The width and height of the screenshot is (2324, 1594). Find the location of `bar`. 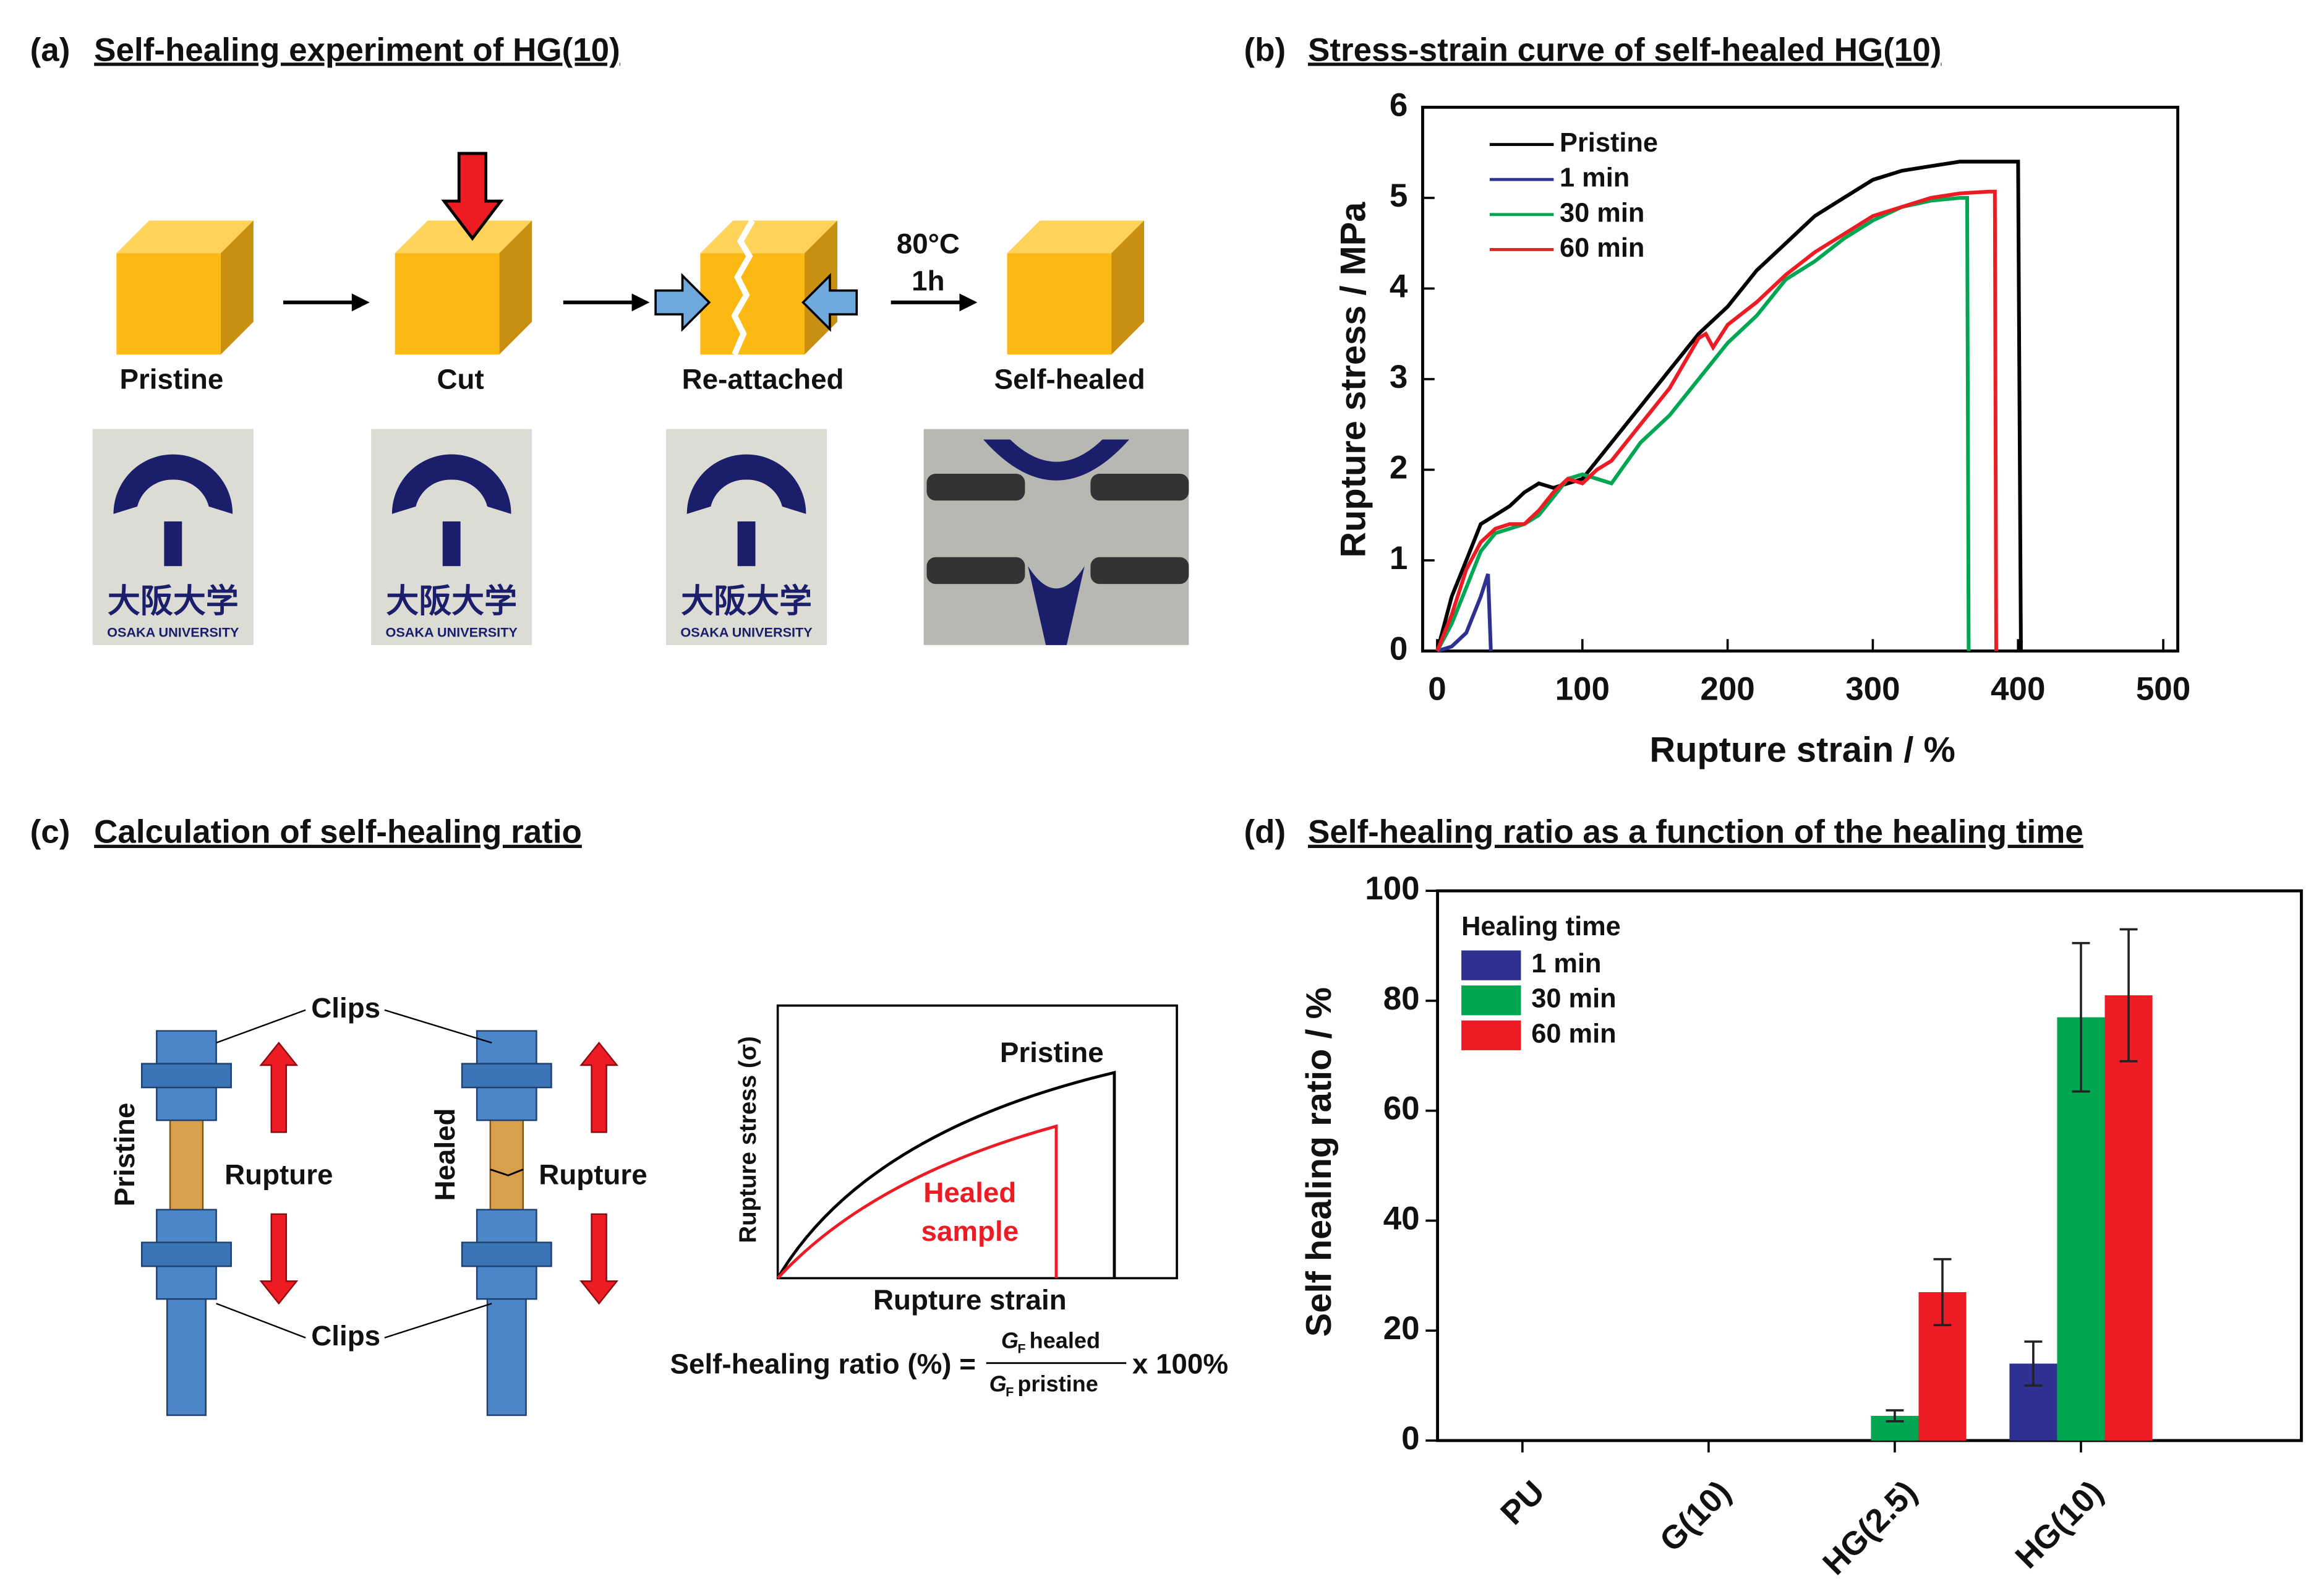

bar is located at coordinates (2128, 1218).